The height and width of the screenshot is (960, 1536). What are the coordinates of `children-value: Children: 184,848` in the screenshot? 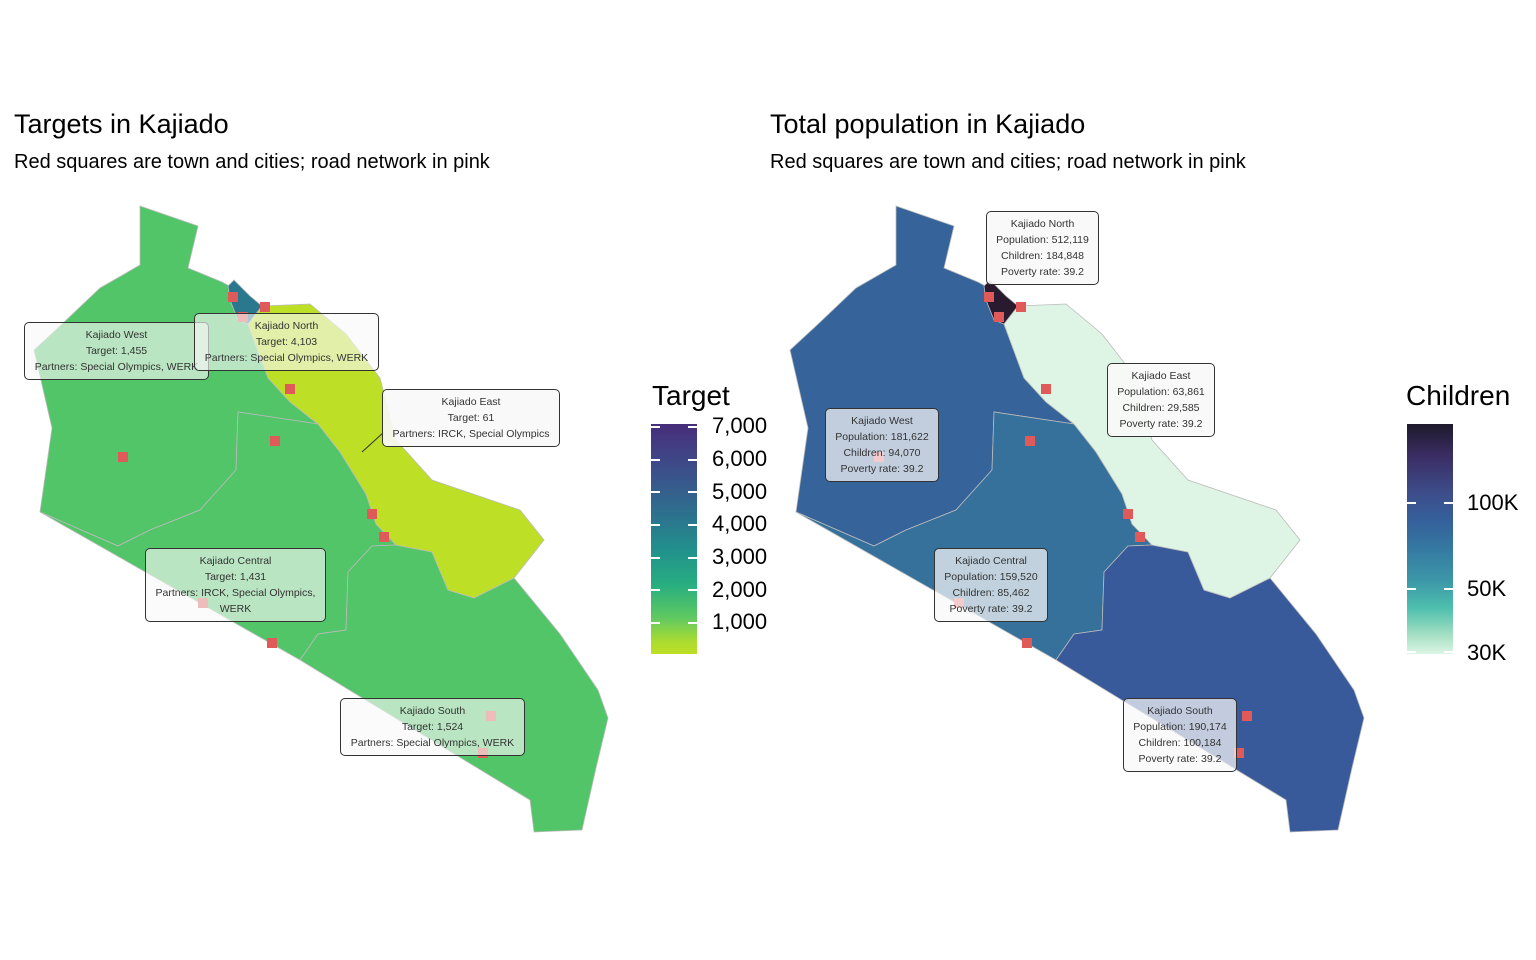 It's located at (1042, 256).